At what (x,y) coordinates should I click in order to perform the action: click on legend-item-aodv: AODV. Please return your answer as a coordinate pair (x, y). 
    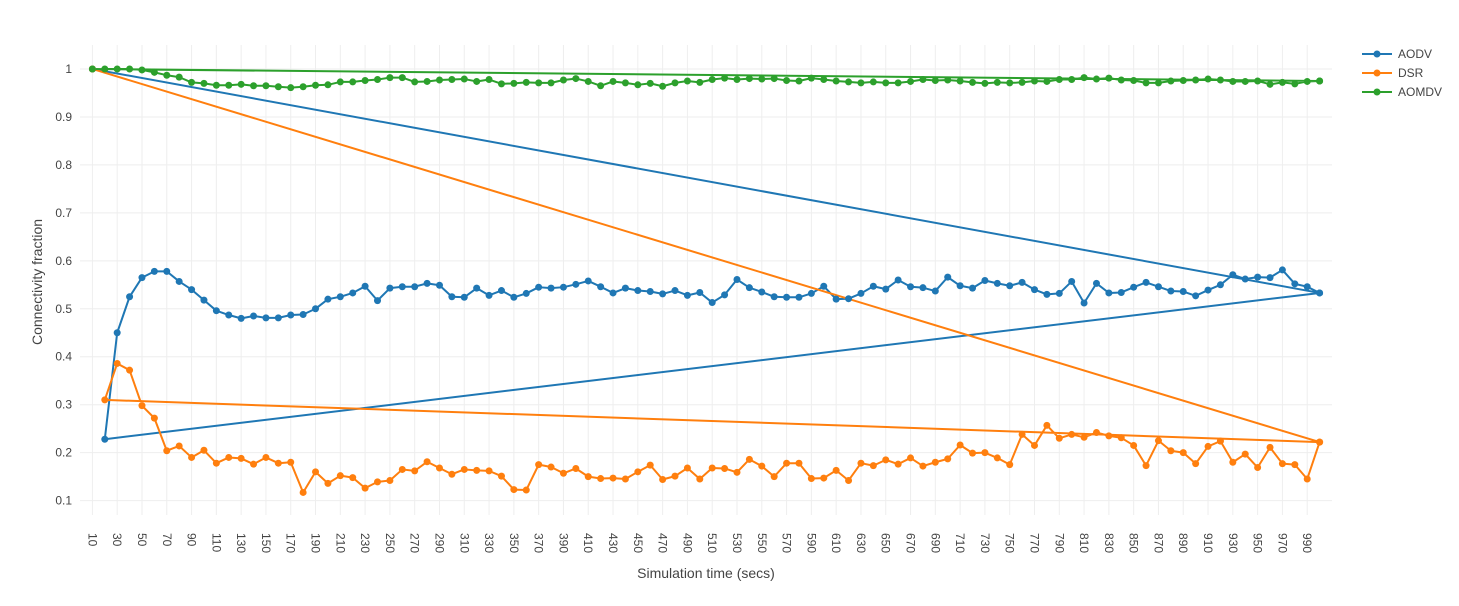
    Looking at the image, I should click on (1397, 54).